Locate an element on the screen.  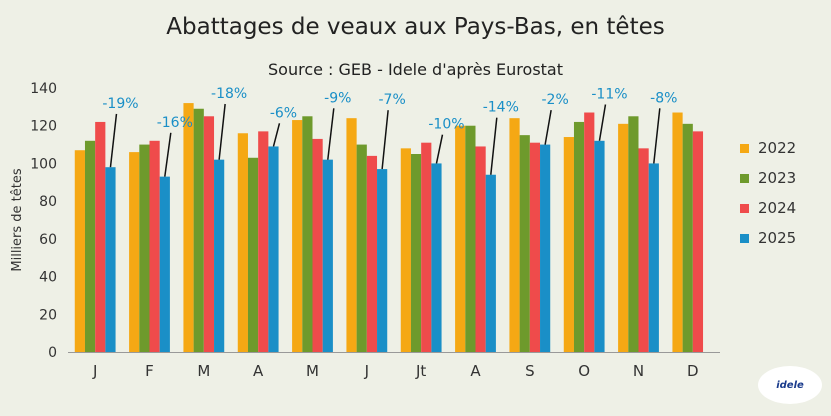
legend-label: 2022 is located at coordinates (777, 148).